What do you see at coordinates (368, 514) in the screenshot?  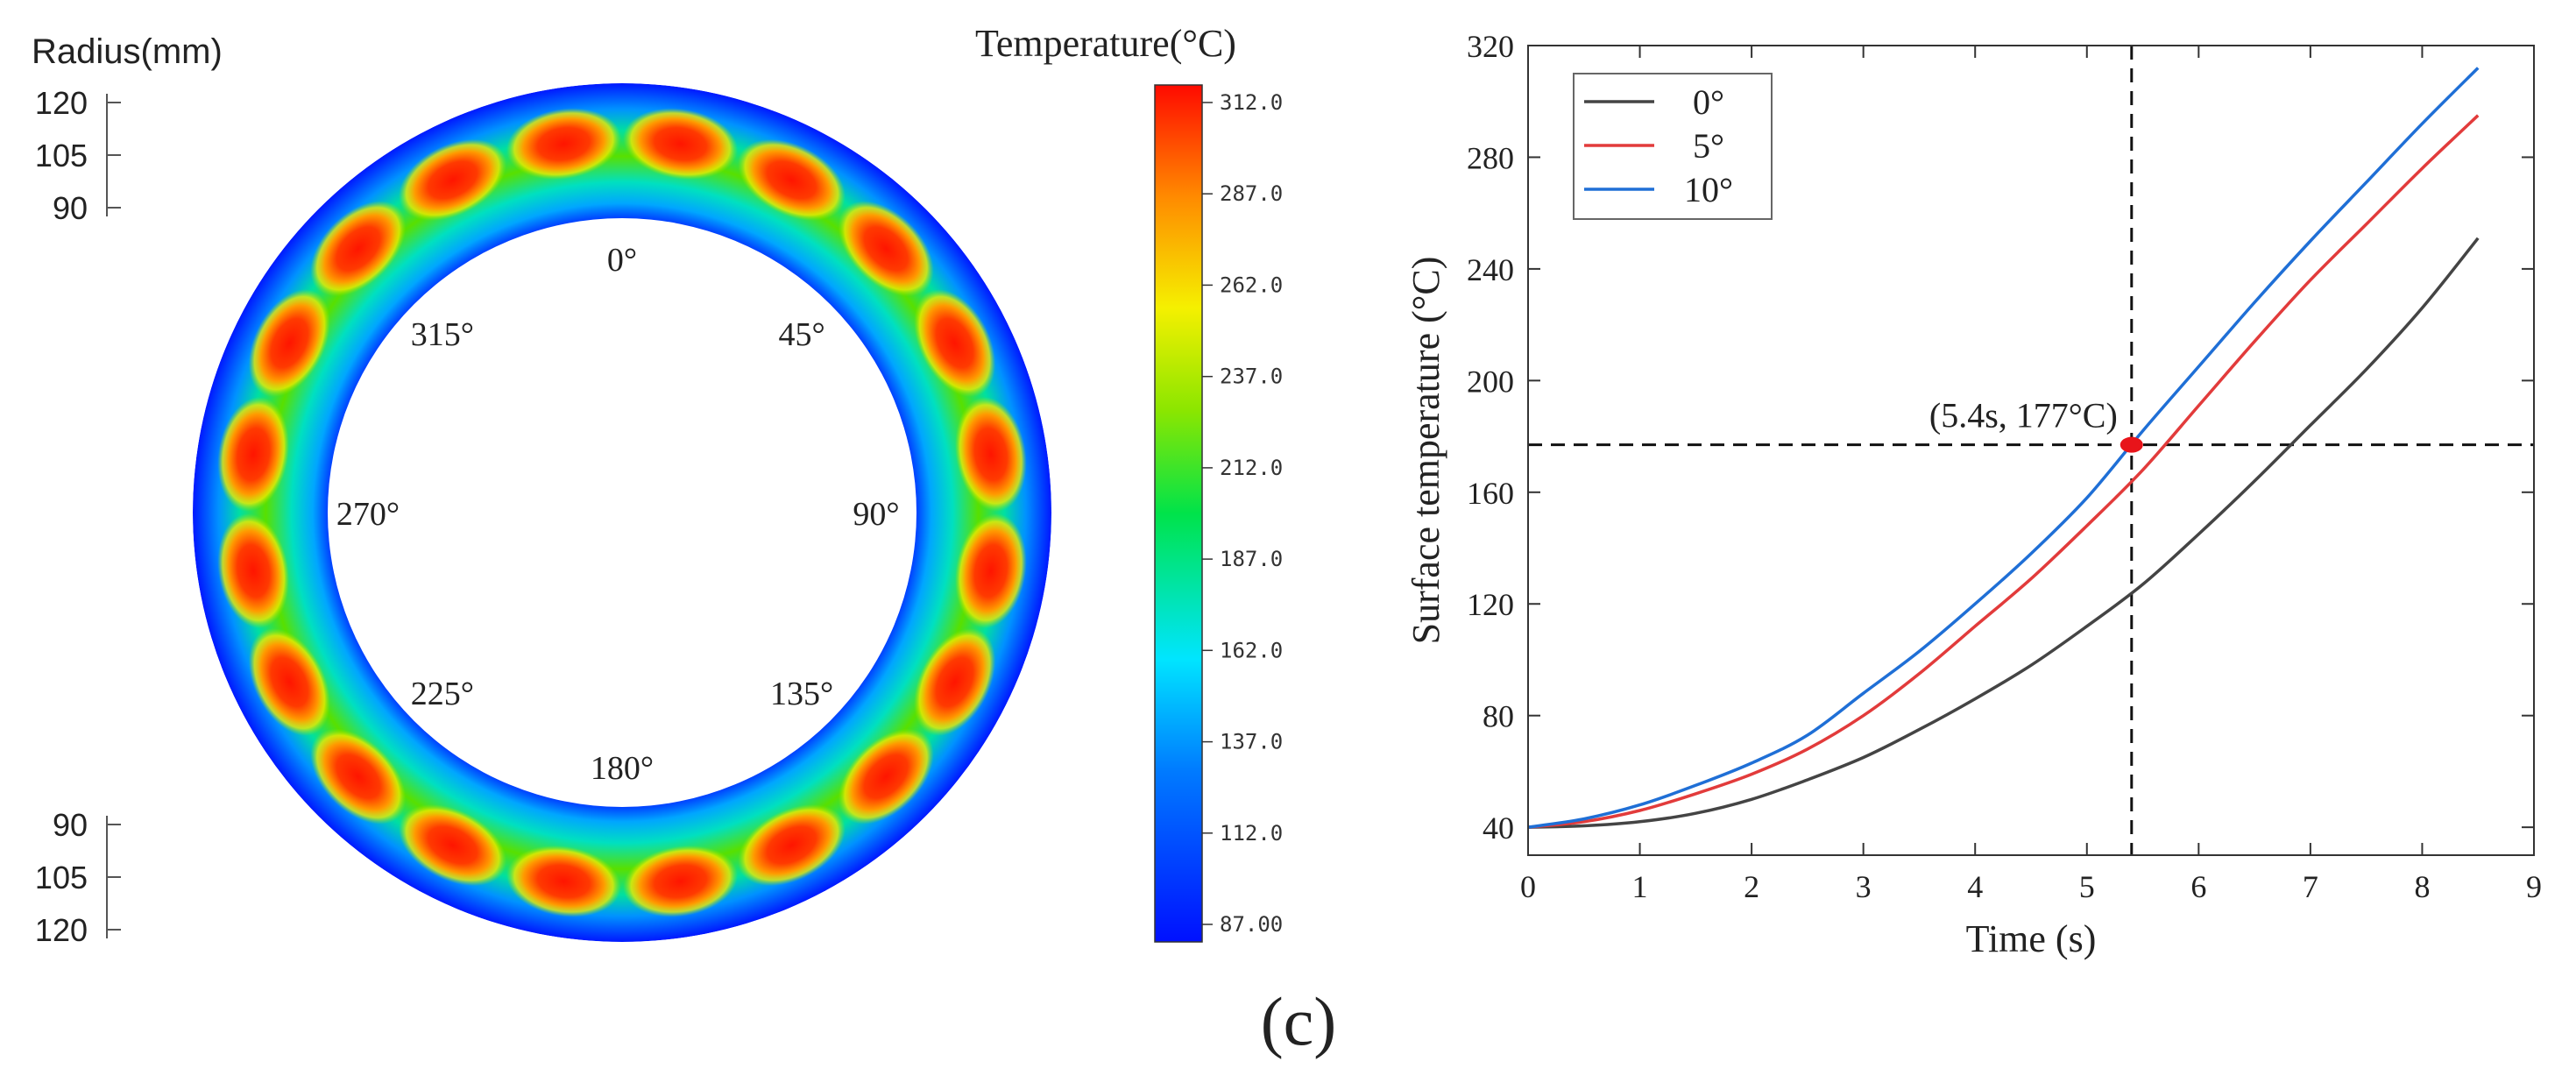 I see `angle-label: 270°` at bounding box center [368, 514].